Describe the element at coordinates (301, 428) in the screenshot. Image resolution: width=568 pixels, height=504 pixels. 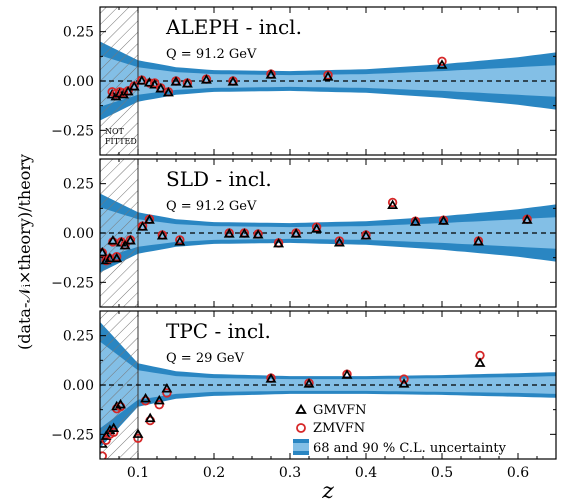
I see `legend-zm-marker` at that location.